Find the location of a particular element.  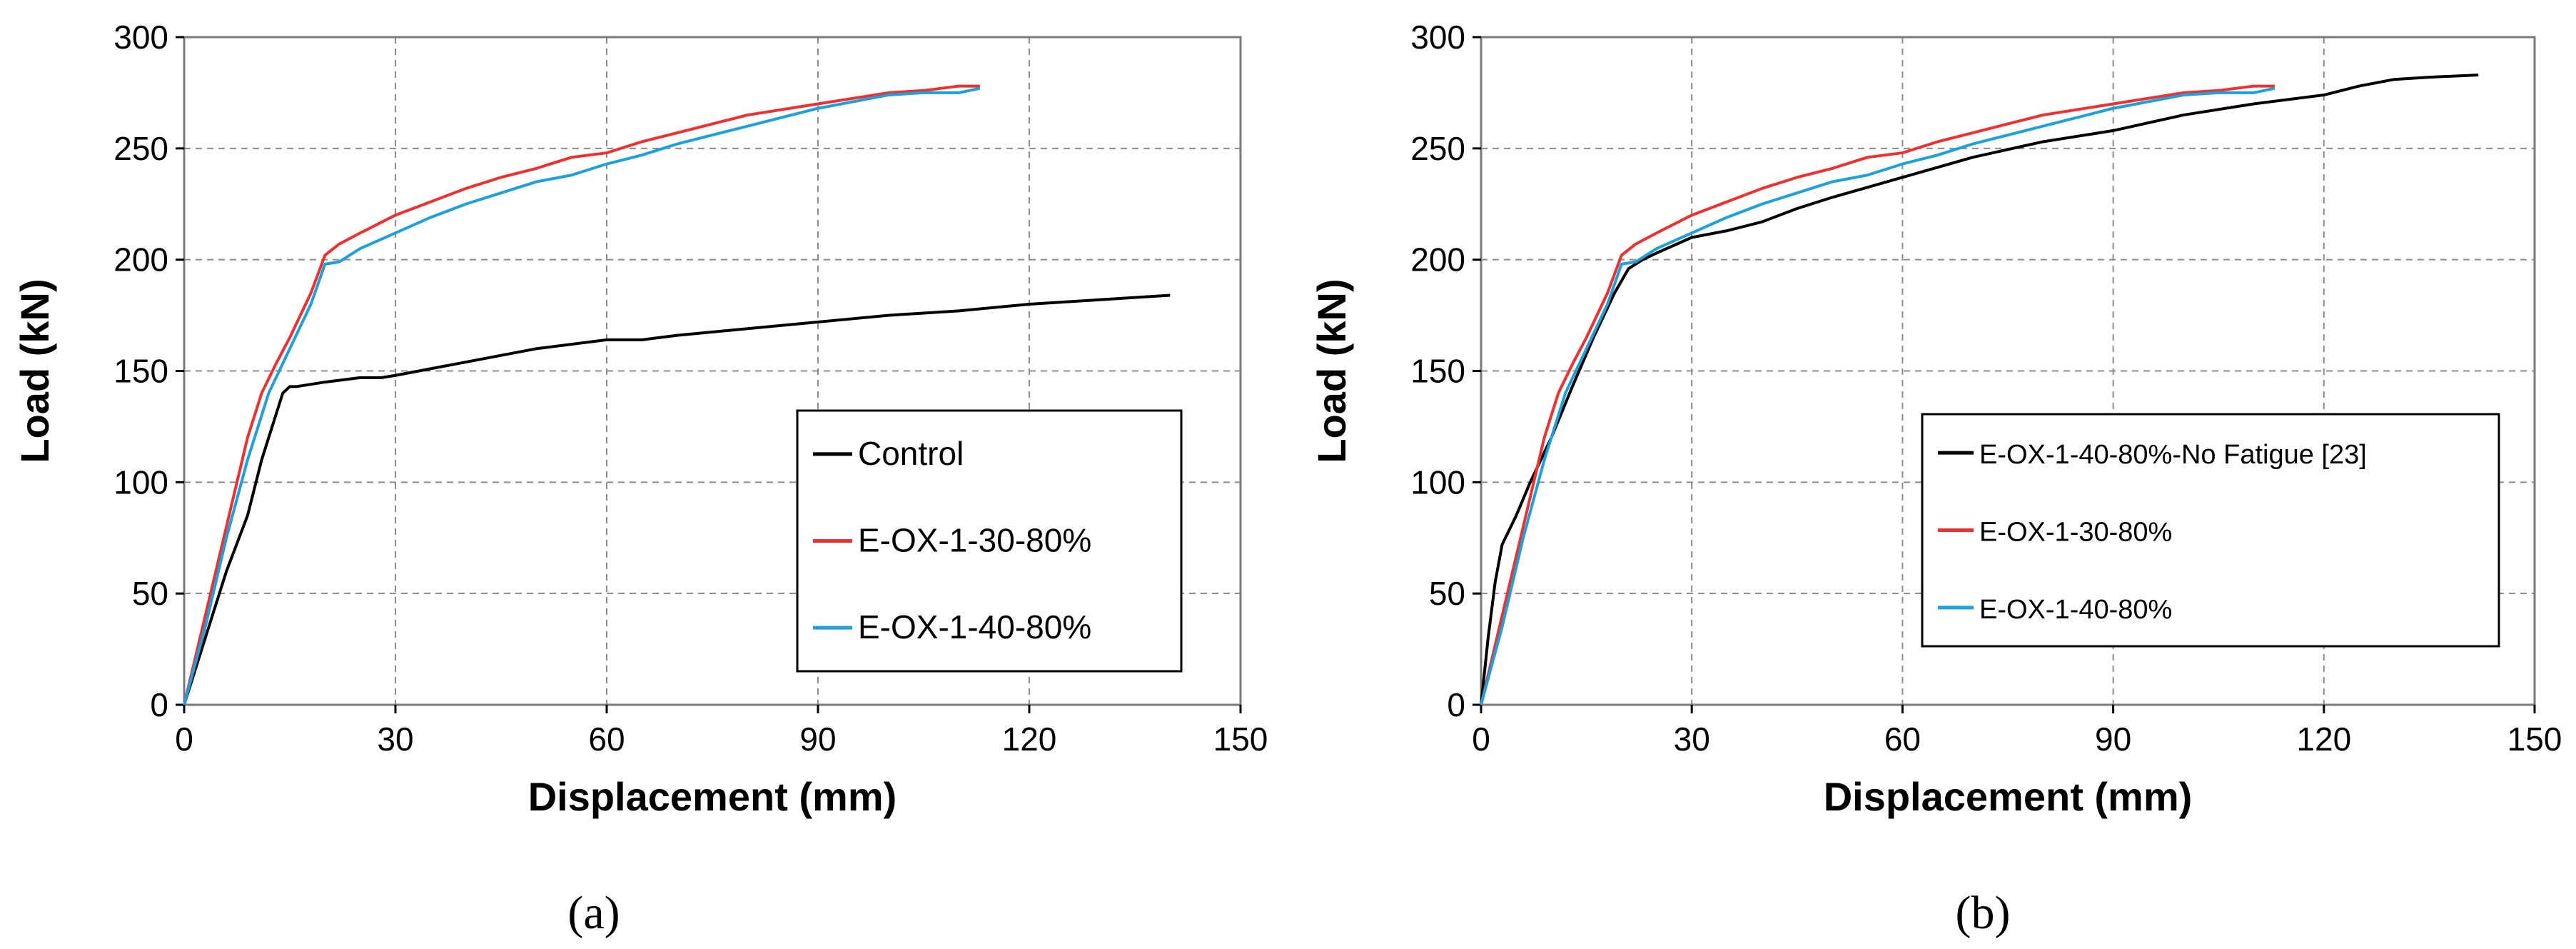

legend-label: E-OX-1-40-80%-No Fatigue [23] is located at coordinates (2173, 455).